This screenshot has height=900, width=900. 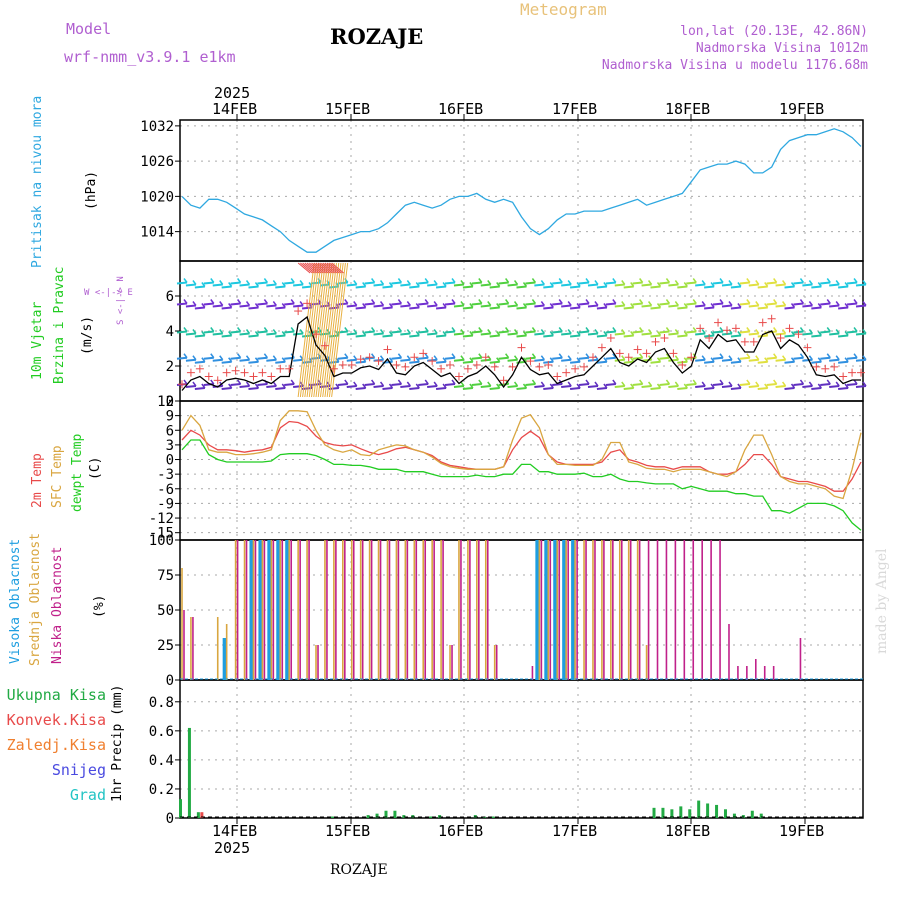 I want to click on top-axis-date: 16FEB, so click(x=461, y=109).